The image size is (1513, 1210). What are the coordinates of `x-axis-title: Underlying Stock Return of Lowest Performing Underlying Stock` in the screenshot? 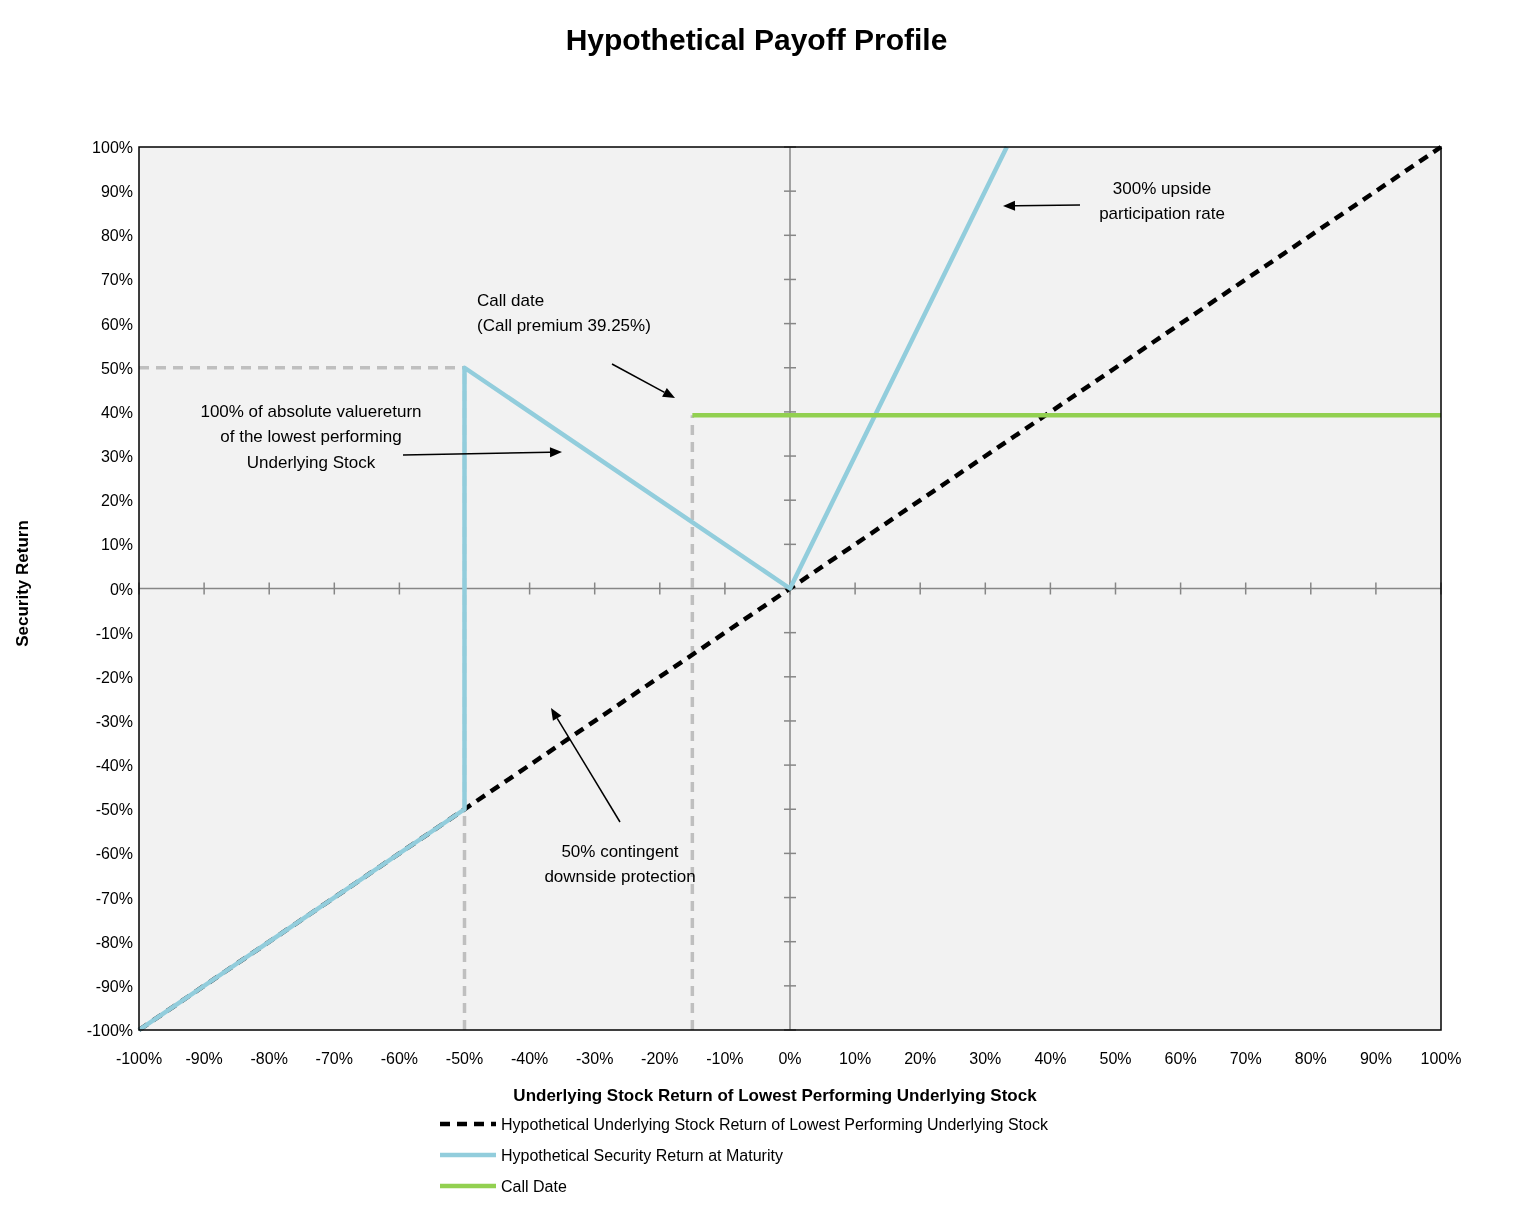 It's located at (775, 1095).